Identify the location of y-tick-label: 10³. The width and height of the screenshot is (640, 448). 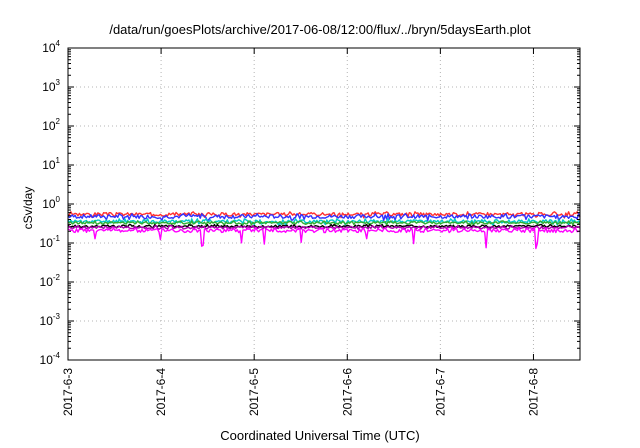
(51, 86).